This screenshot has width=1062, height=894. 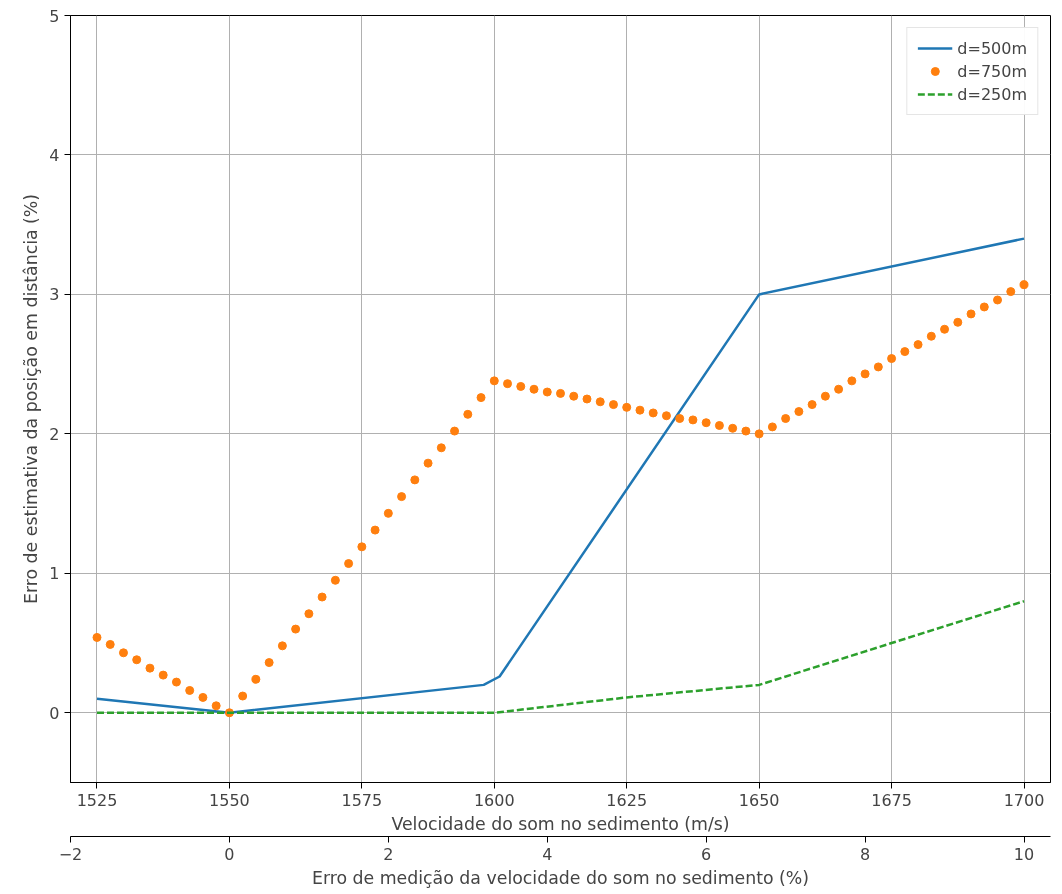 I want to click on x-tick-label: 1550, so click(x=229, y=800).